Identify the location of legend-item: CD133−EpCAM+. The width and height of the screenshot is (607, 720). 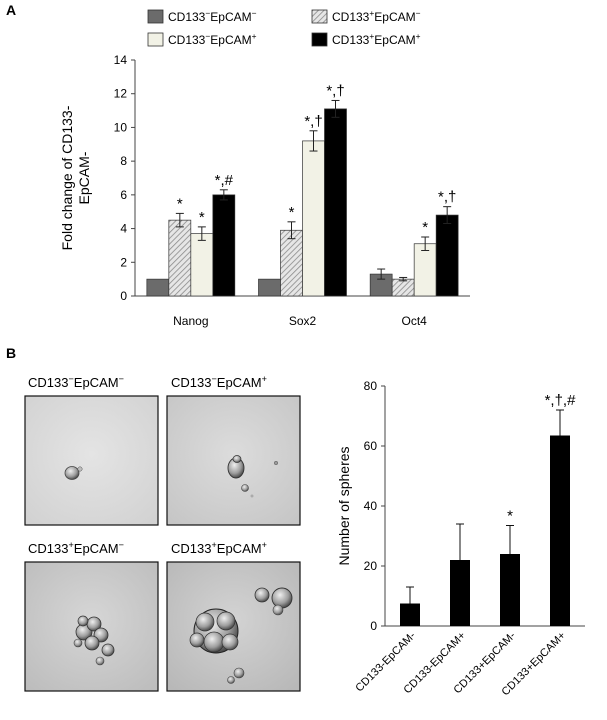
(202, 39).